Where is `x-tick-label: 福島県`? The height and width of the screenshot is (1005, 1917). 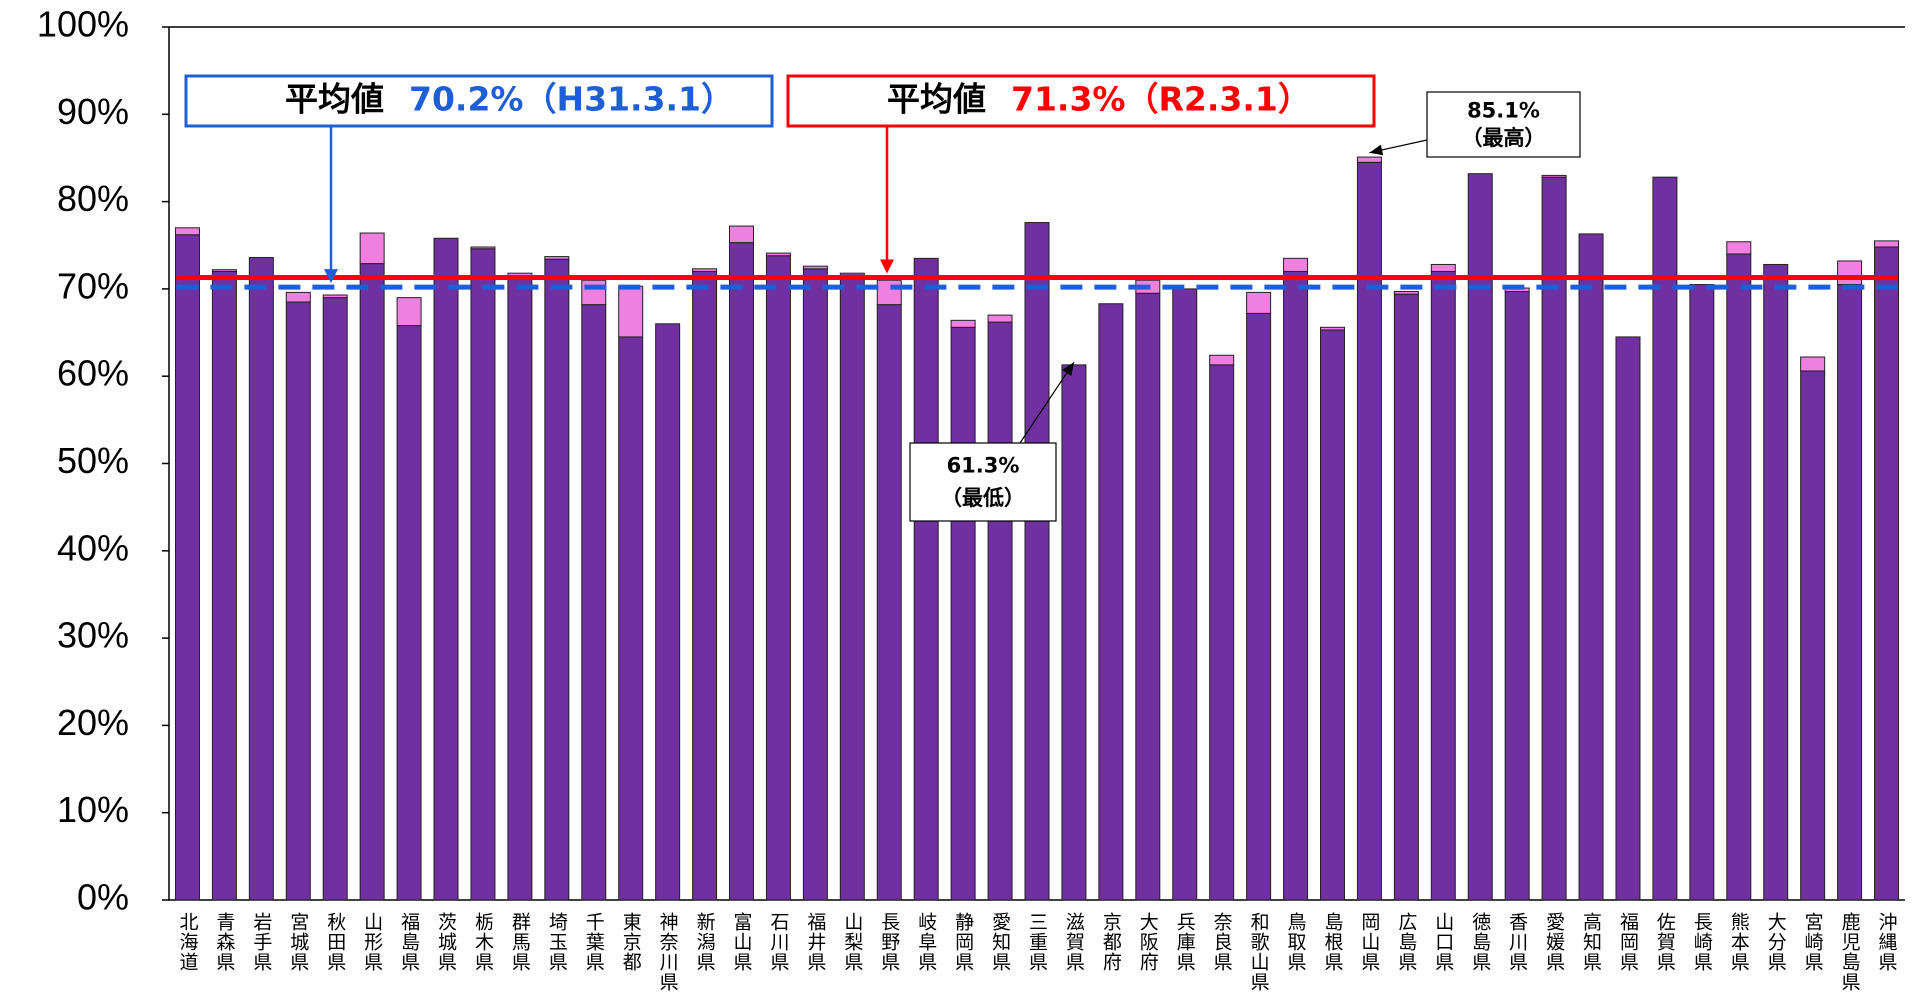 x-tick-label: 福島県 is located at coordinates (409, 942).